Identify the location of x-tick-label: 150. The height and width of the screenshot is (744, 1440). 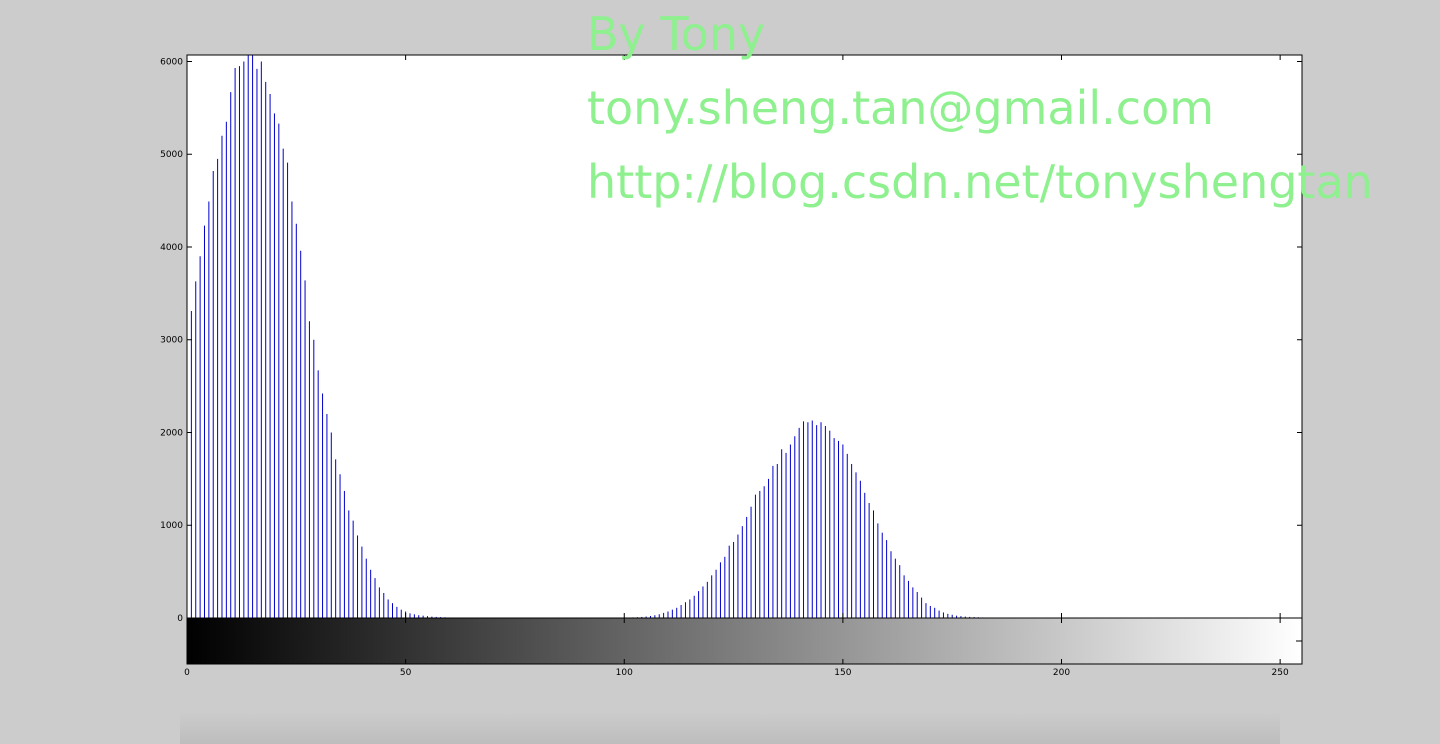
(842, 673).